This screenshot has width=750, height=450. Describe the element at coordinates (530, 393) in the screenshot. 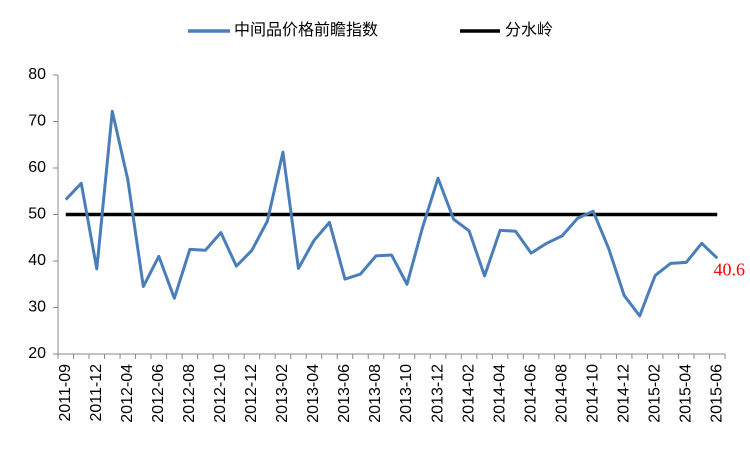

I see `x-tick-label: 2014-06` at that location.